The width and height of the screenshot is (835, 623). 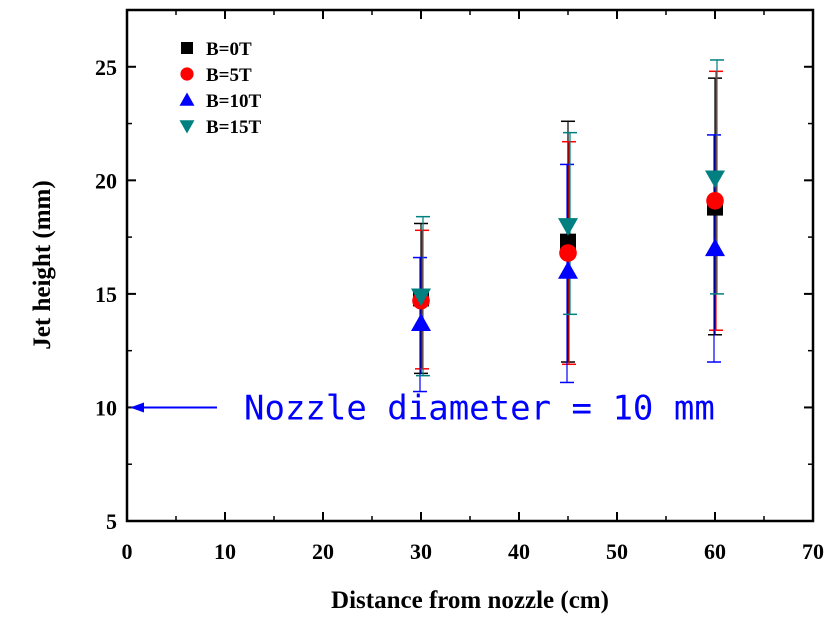 I want to click on x-tick-label: 40, so click(x=519, y=551).